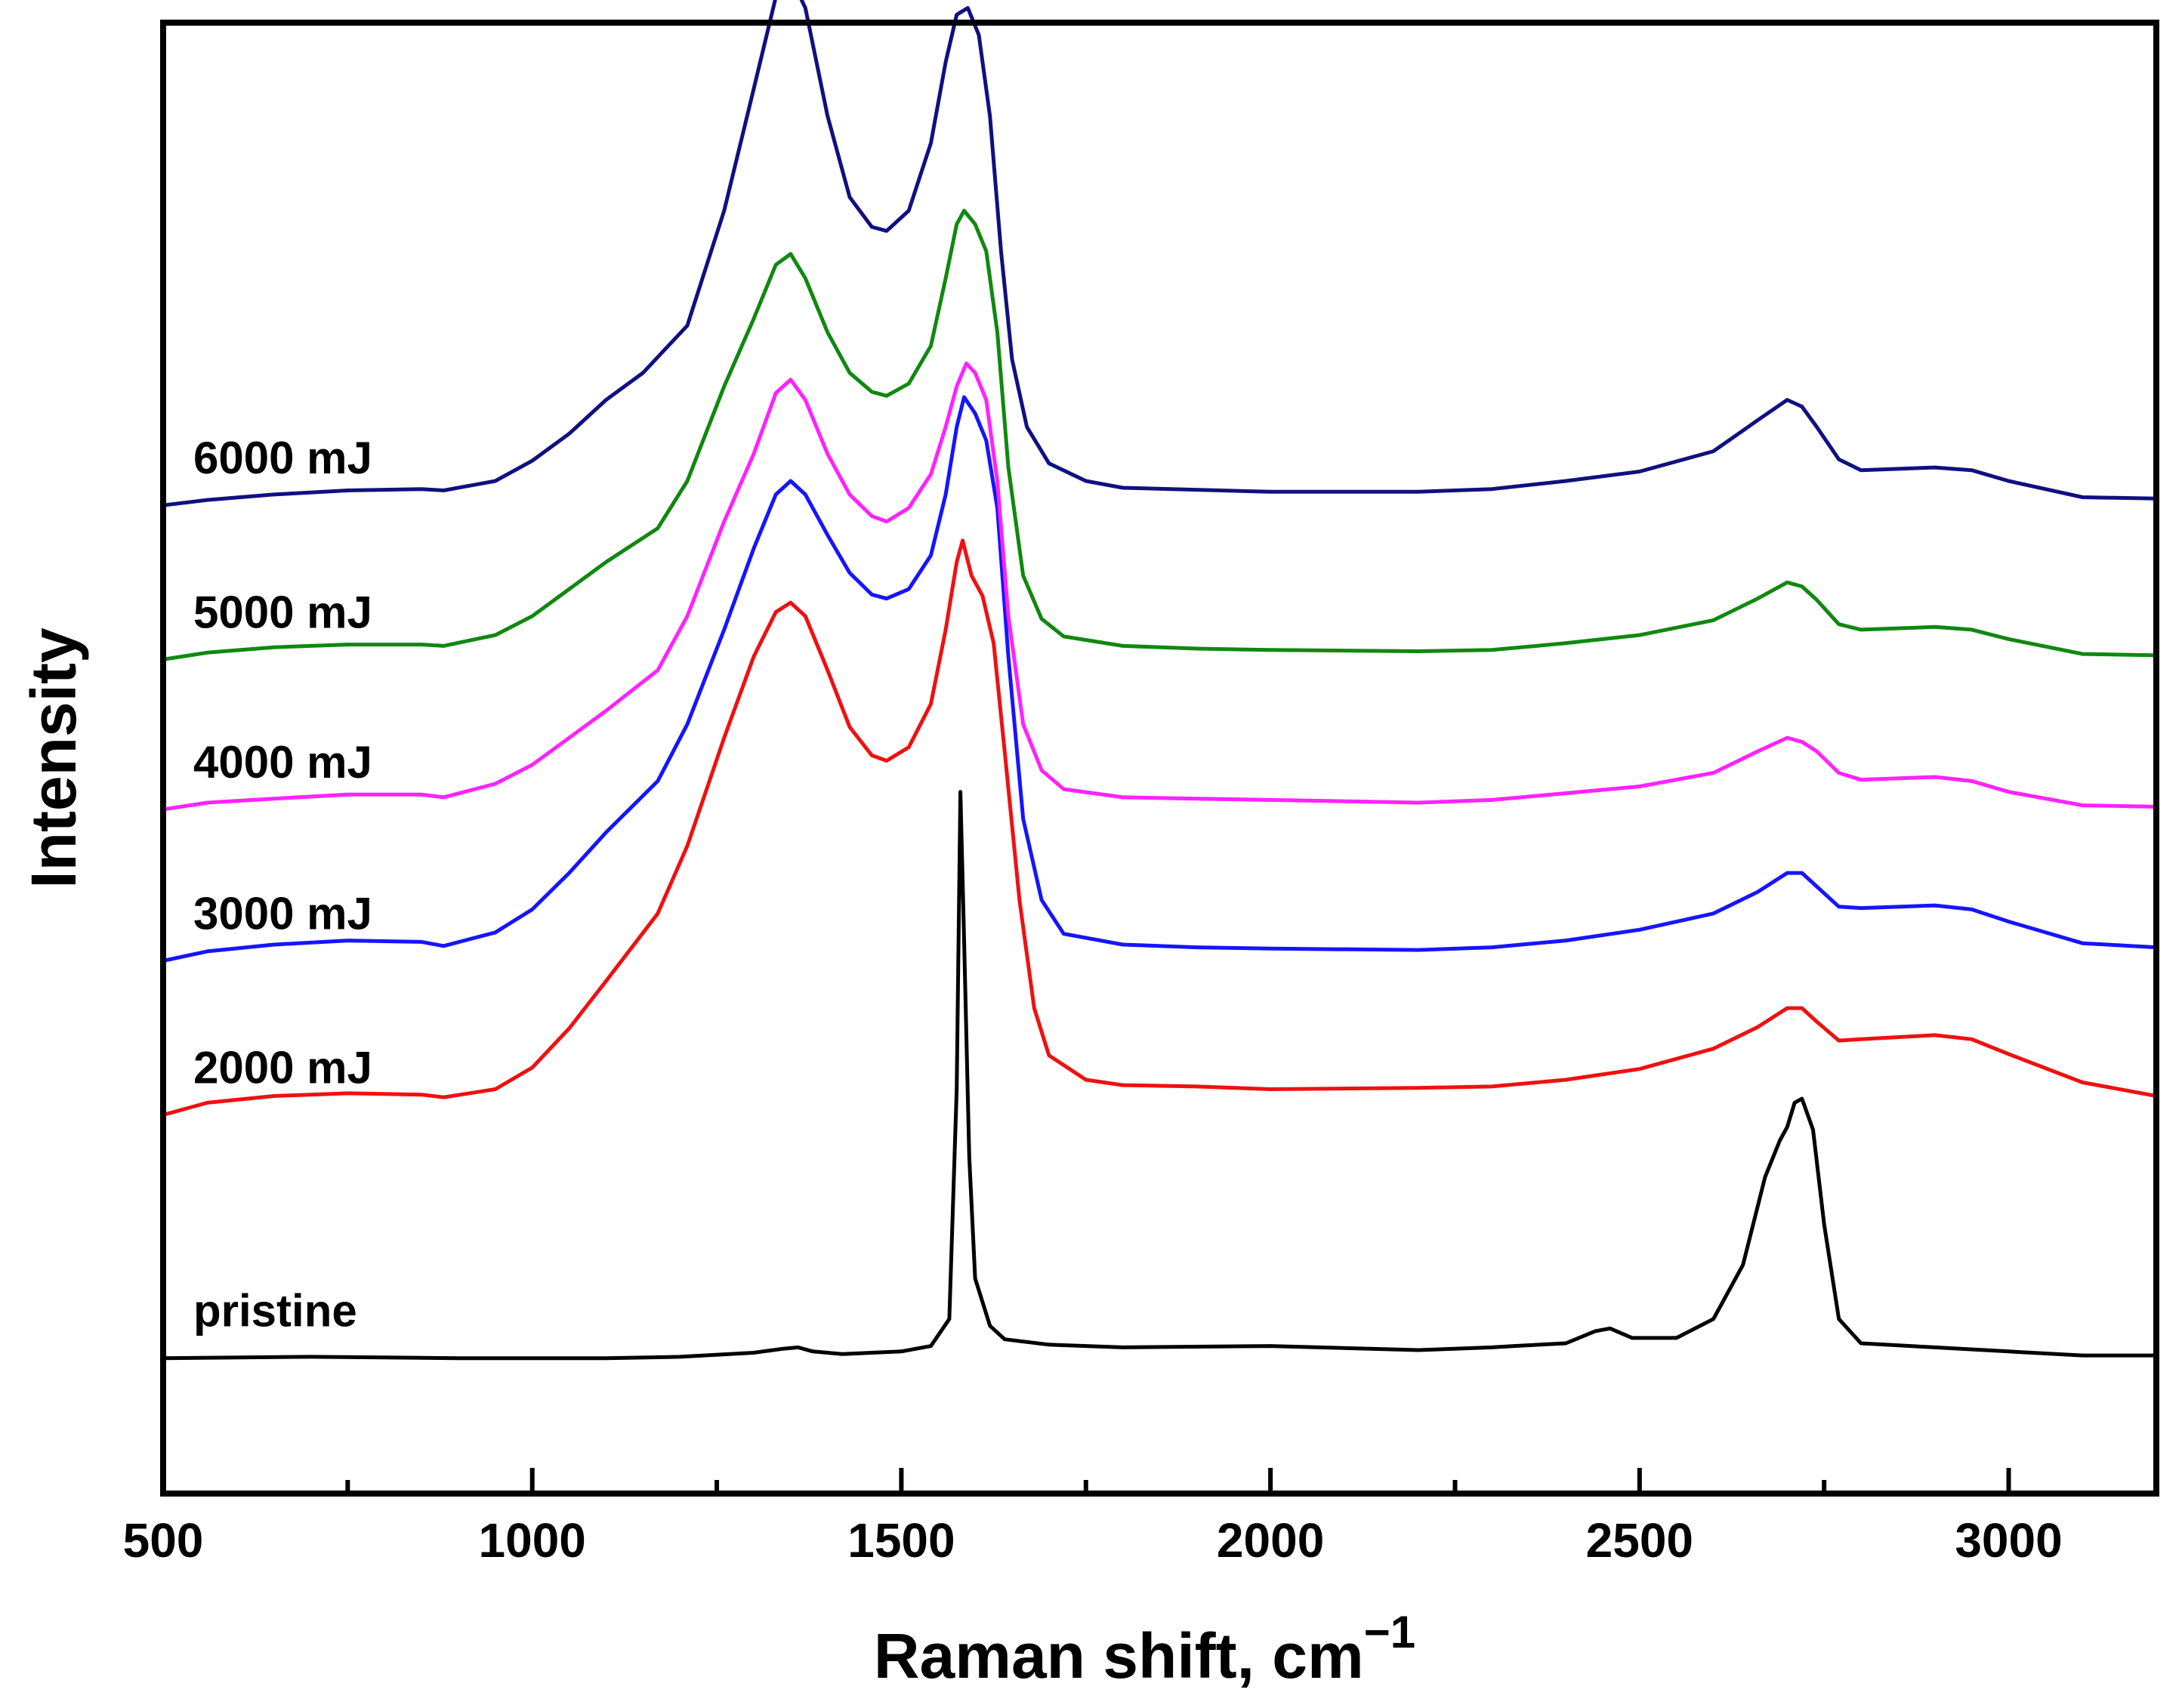 This screenshot has height=1708, width=2182. I want to click on series-label-pristine: pristine, so click(275, 1311).